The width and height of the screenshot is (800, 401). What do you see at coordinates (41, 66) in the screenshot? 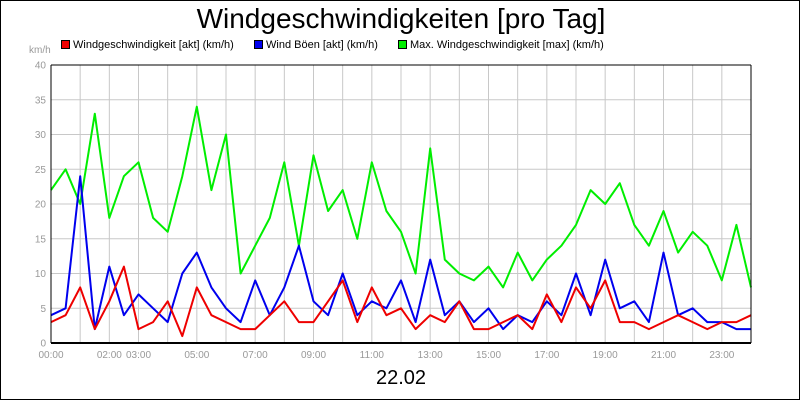
I see `y-tick-label: 40` at bounding box center [41, 66].